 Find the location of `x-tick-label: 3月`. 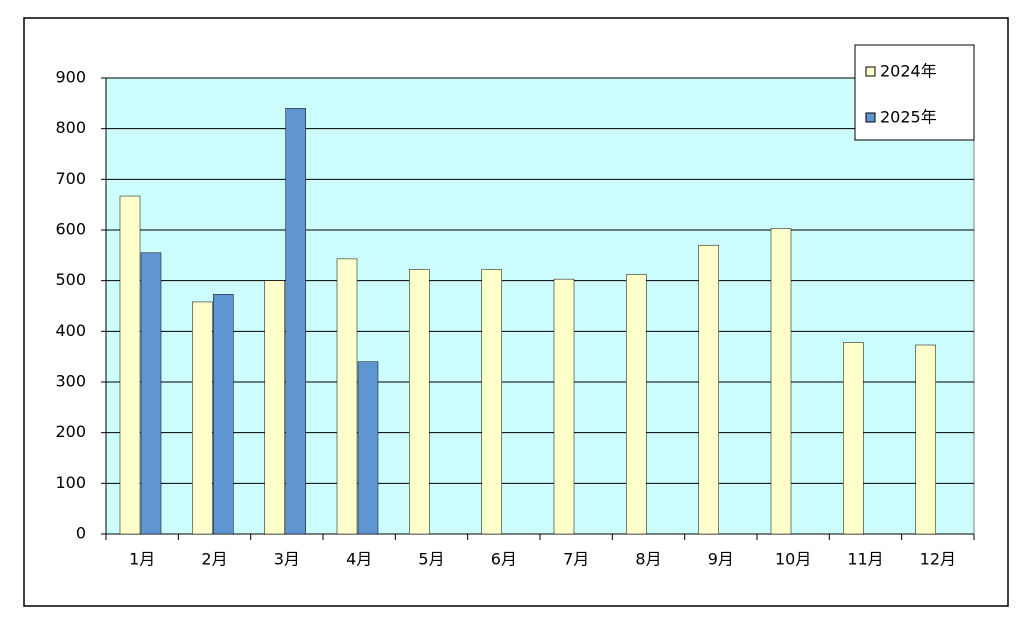

x-tick-label: 3月 is located at coordinates (287, 559).